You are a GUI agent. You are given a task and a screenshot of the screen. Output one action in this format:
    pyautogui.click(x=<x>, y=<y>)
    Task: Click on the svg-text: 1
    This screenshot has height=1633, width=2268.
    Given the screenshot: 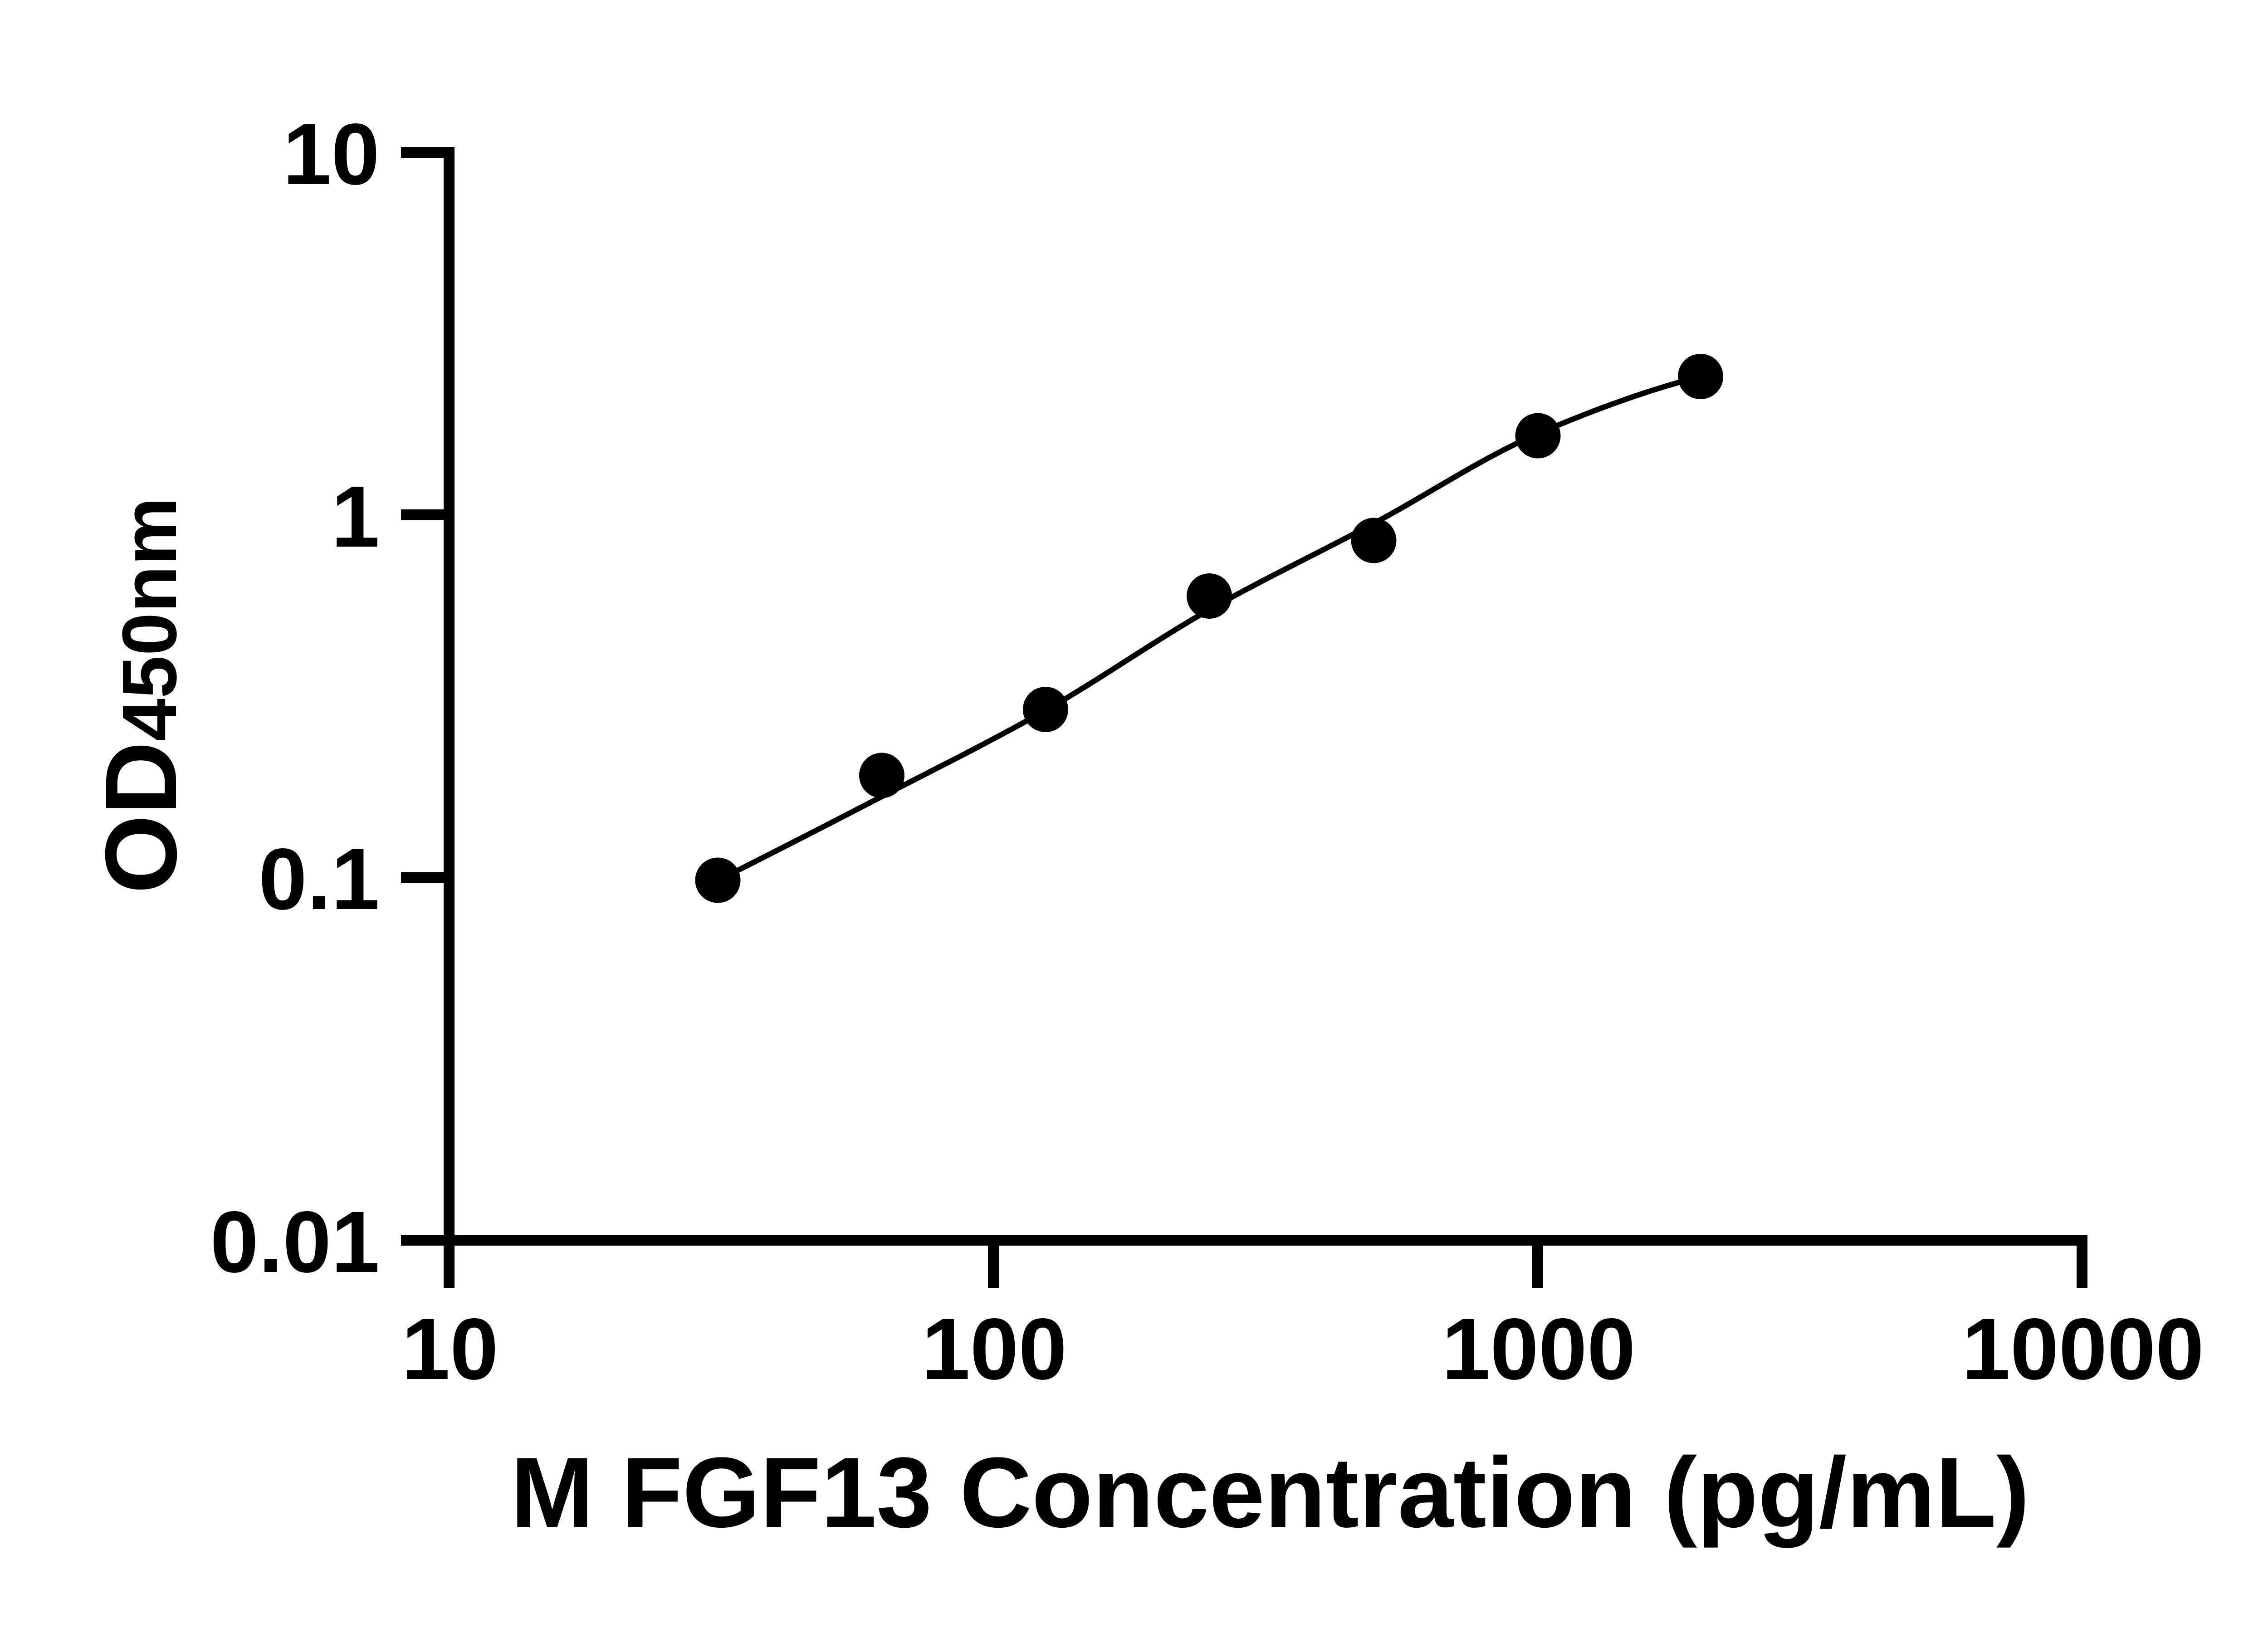 What is the action you would take?
    pyautogui.click(x=356, y=516)
    